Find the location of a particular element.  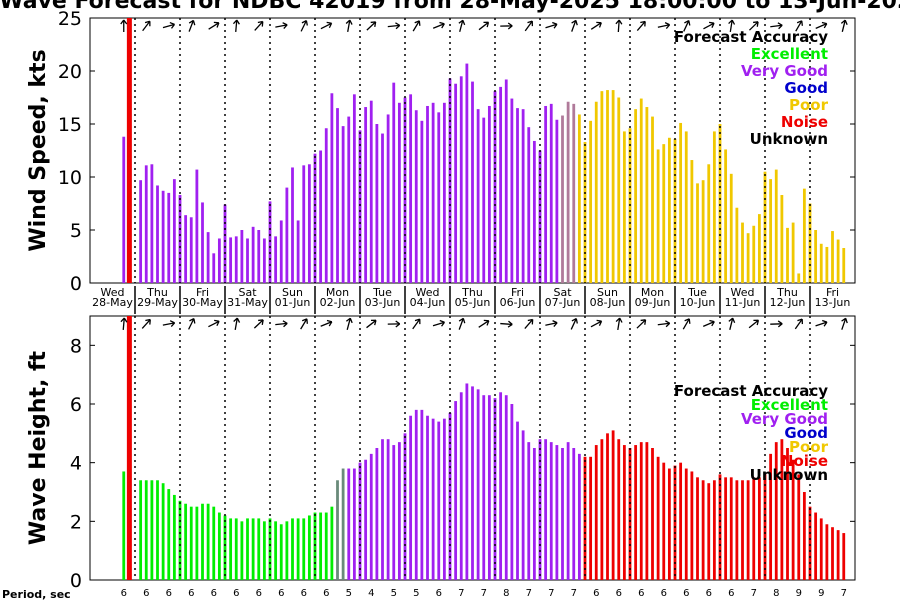

date-label: 29-May is located at coordinates (157, 302).